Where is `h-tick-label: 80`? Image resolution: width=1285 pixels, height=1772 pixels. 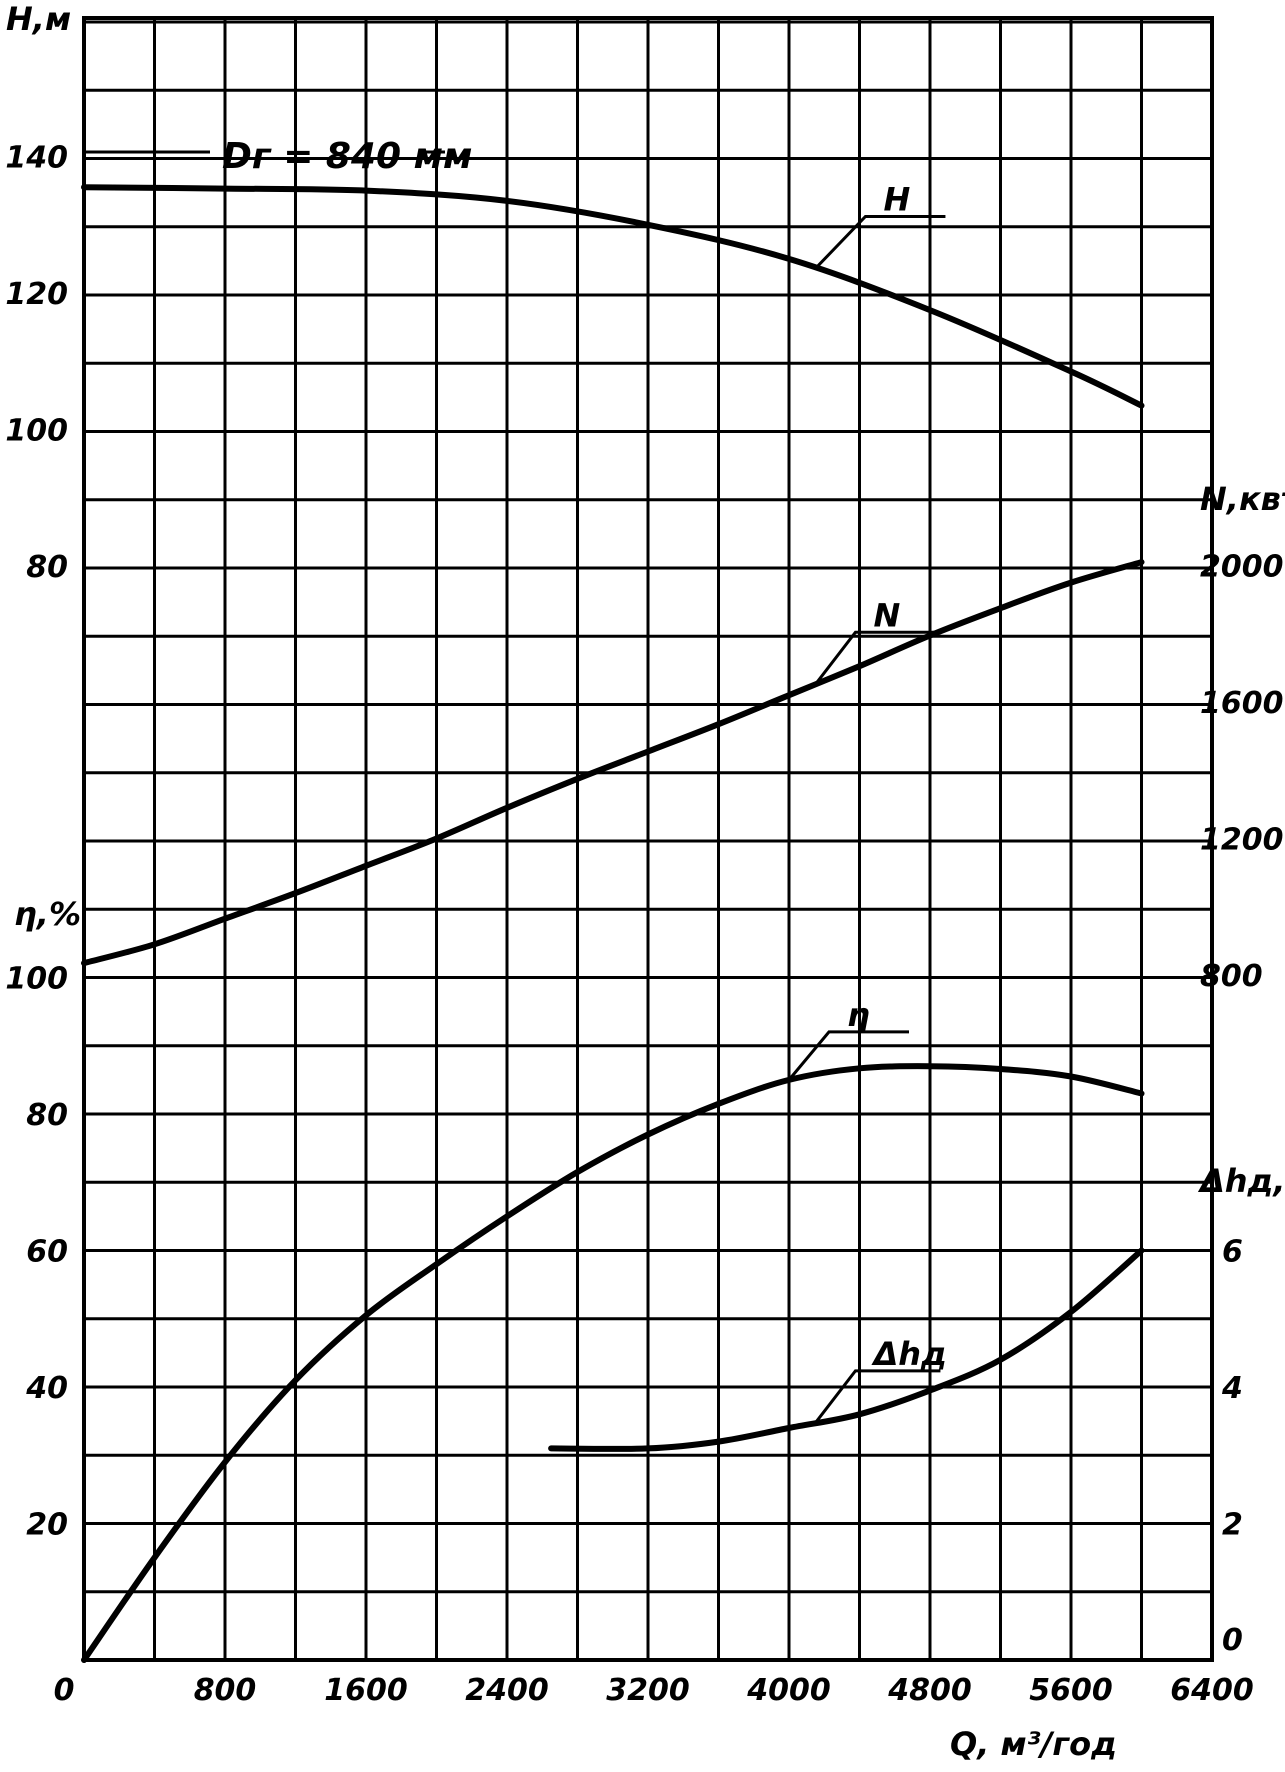 h-tick-label: 80 is located at coordinates (47, 567).